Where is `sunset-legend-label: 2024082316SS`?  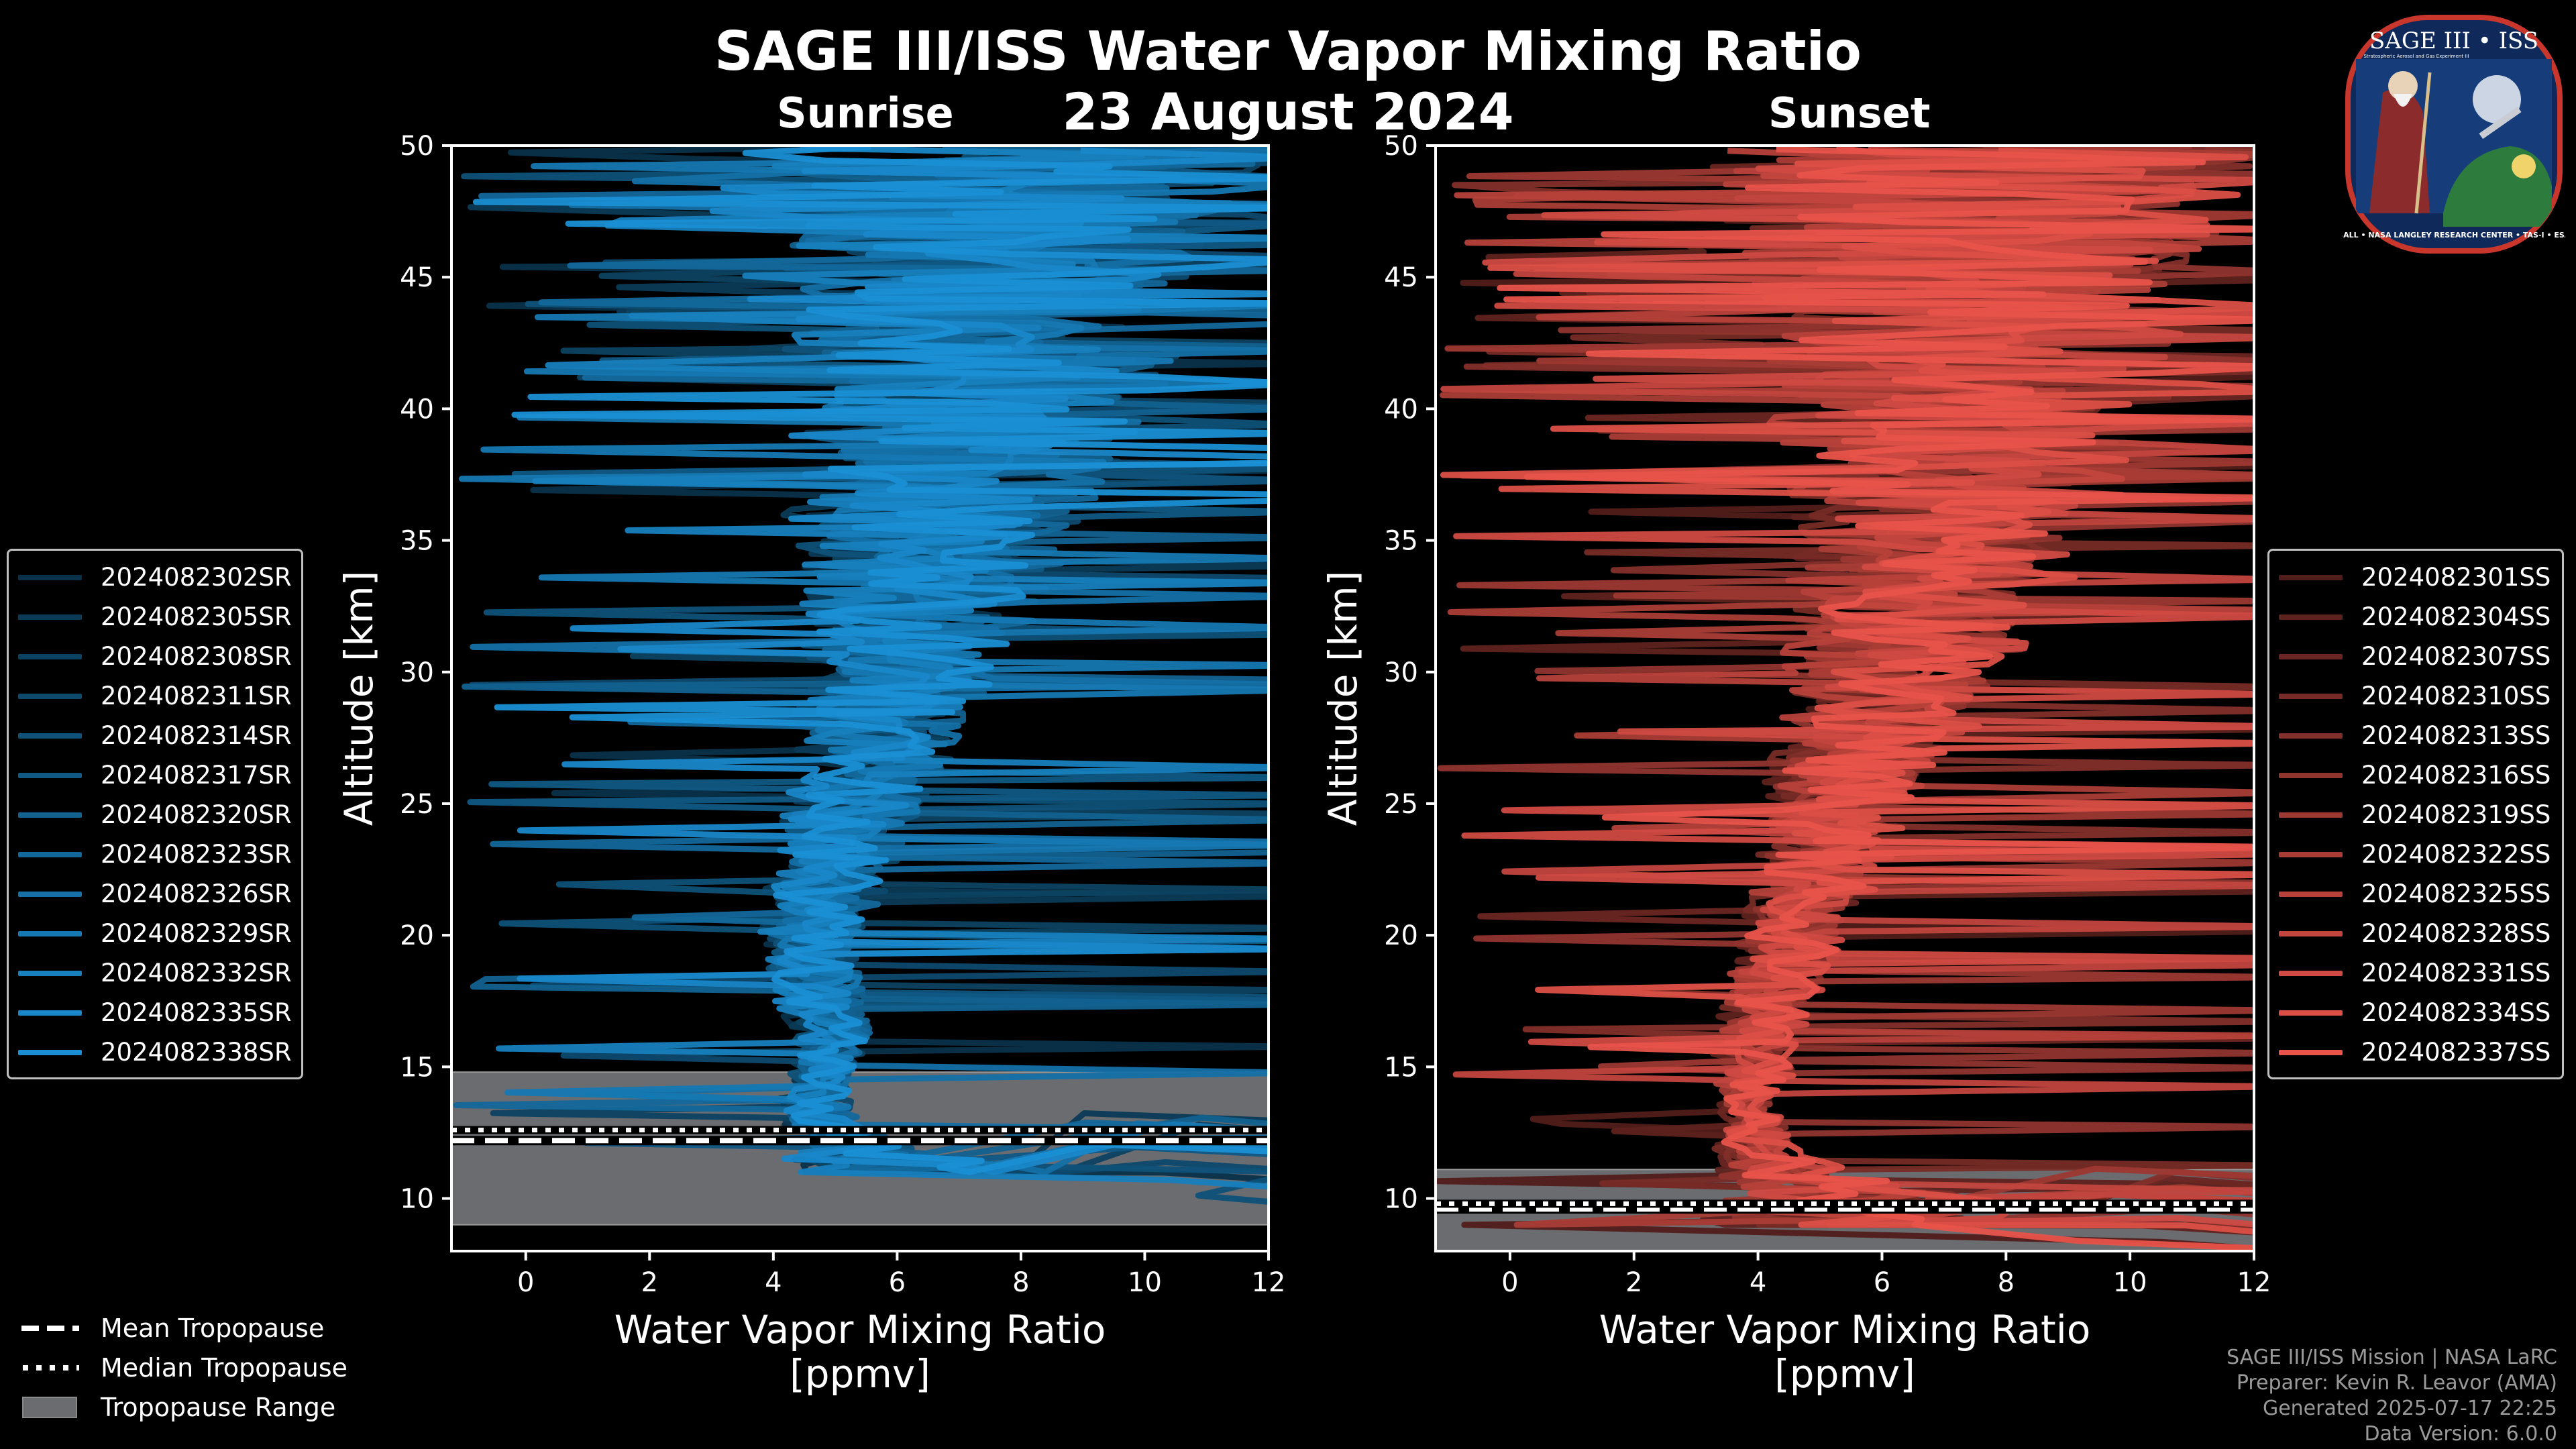 sunset-legend-label: 2024082316SS is located at coordinates (2456, 775).